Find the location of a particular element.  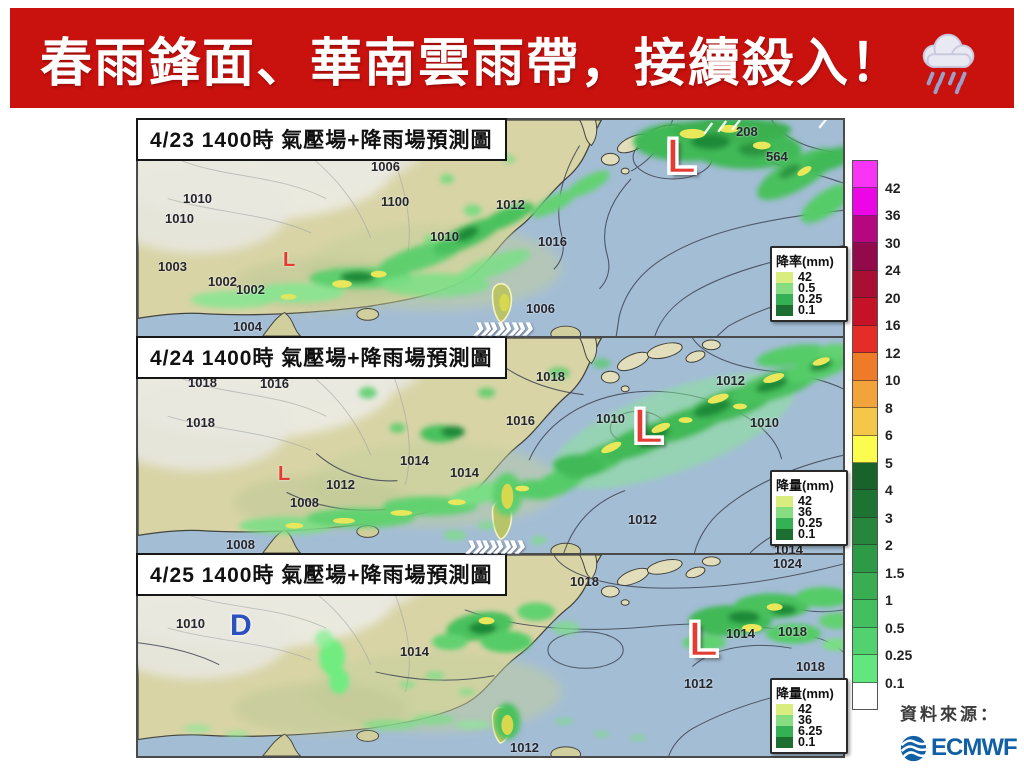

rain-legend: 降量(mm) 42 36 0.25 0.1 is located at coordinates (809, 508).